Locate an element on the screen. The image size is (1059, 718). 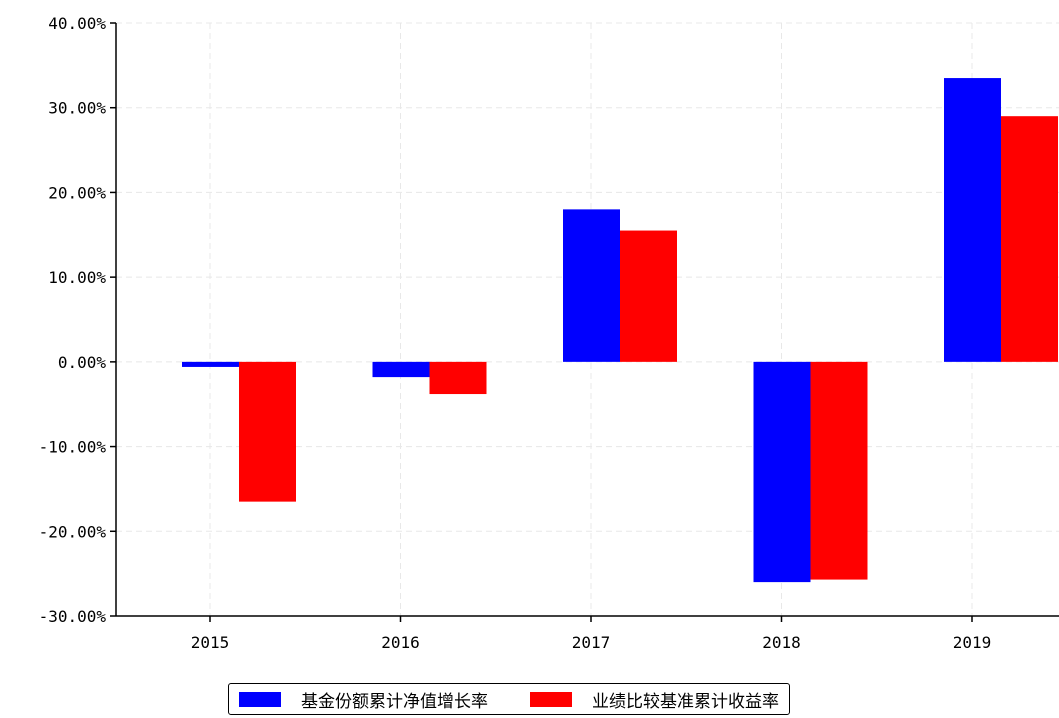
legend: 基金份额累计净值增长率 业绩比较基准累计收益率 is located at coordinates (509, 699).